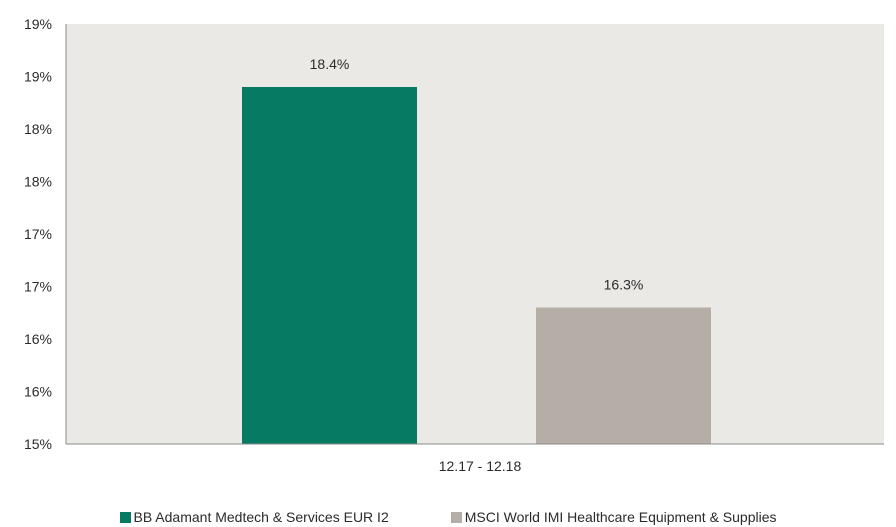  What do you see at coordinates (480, 466) in the screenshot?
I see `x-category-label: 12.17 - 12.18` at bounding box center [480, 466].